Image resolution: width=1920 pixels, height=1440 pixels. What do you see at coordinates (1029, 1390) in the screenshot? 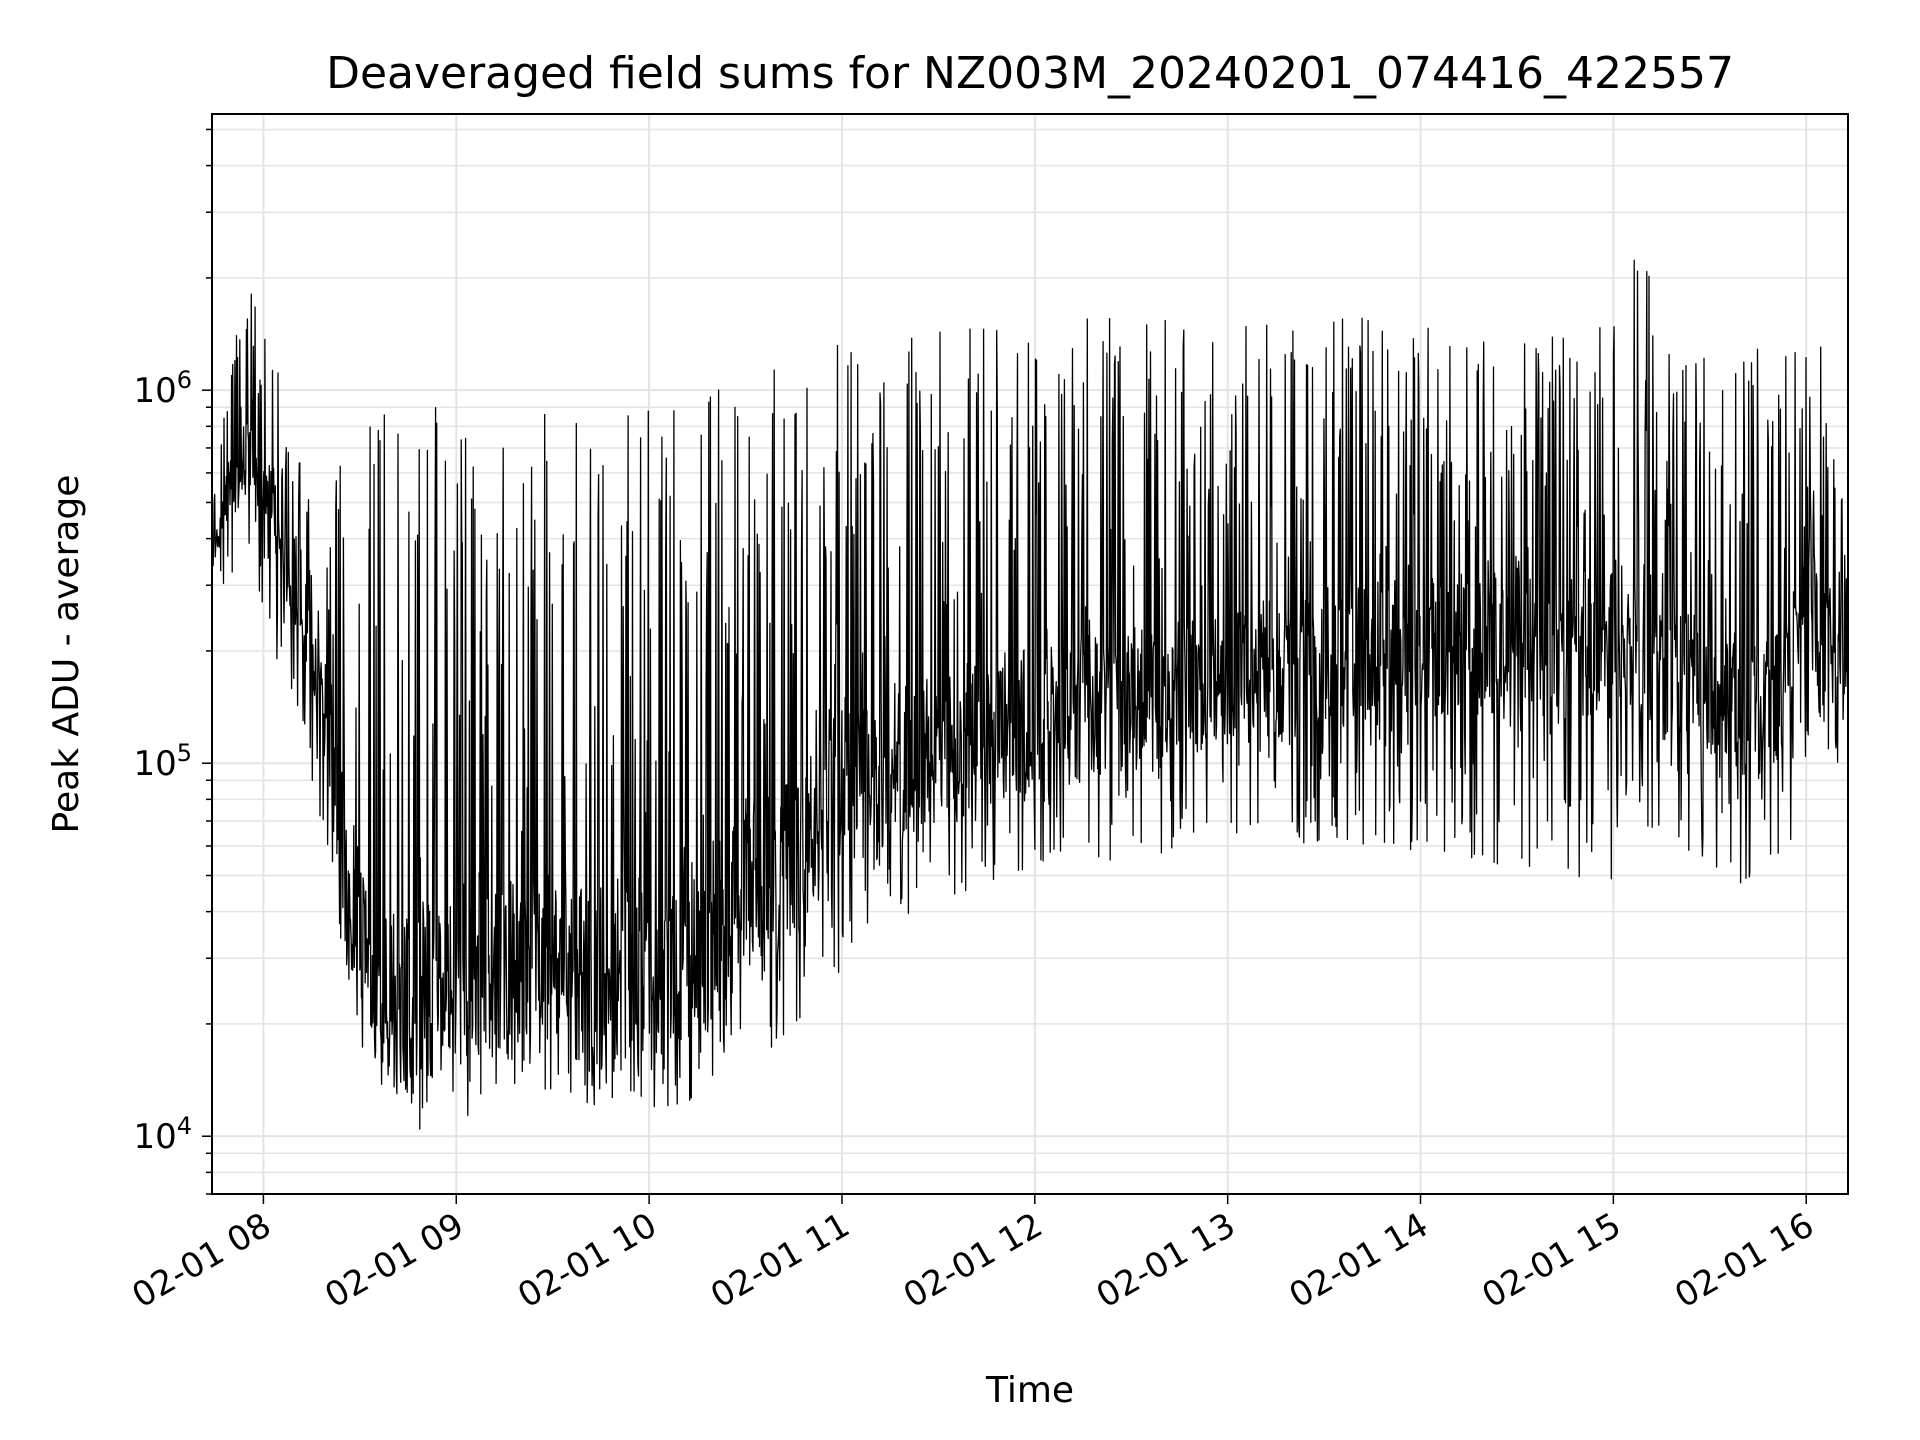
I see `x-axis-title: Time` at bounding box center [1029, 1390].